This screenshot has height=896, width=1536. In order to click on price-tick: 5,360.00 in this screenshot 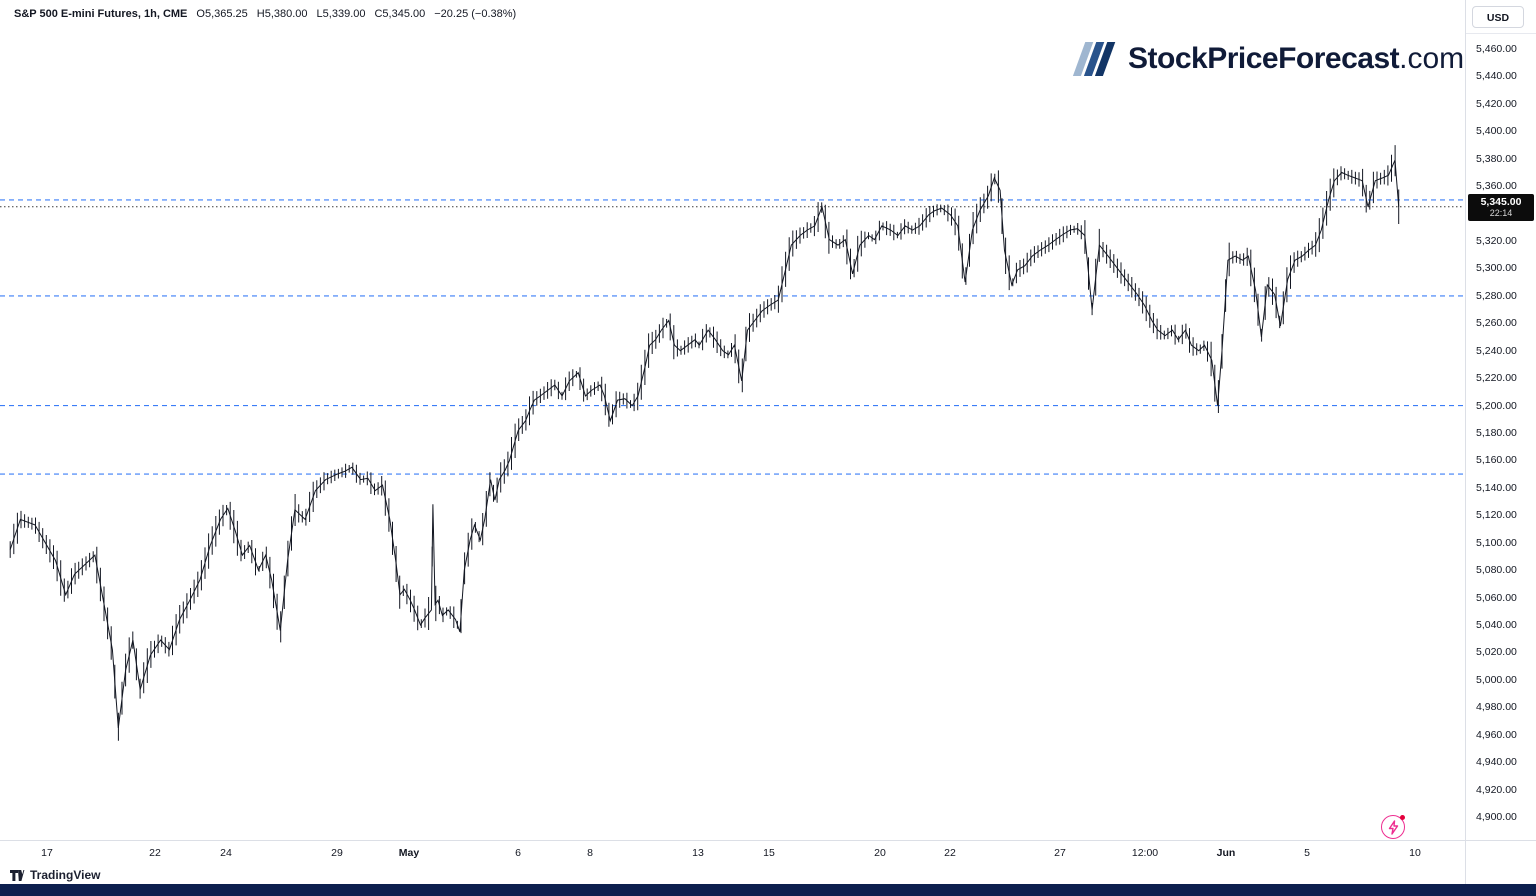, I will do `click(1496, 186)`.